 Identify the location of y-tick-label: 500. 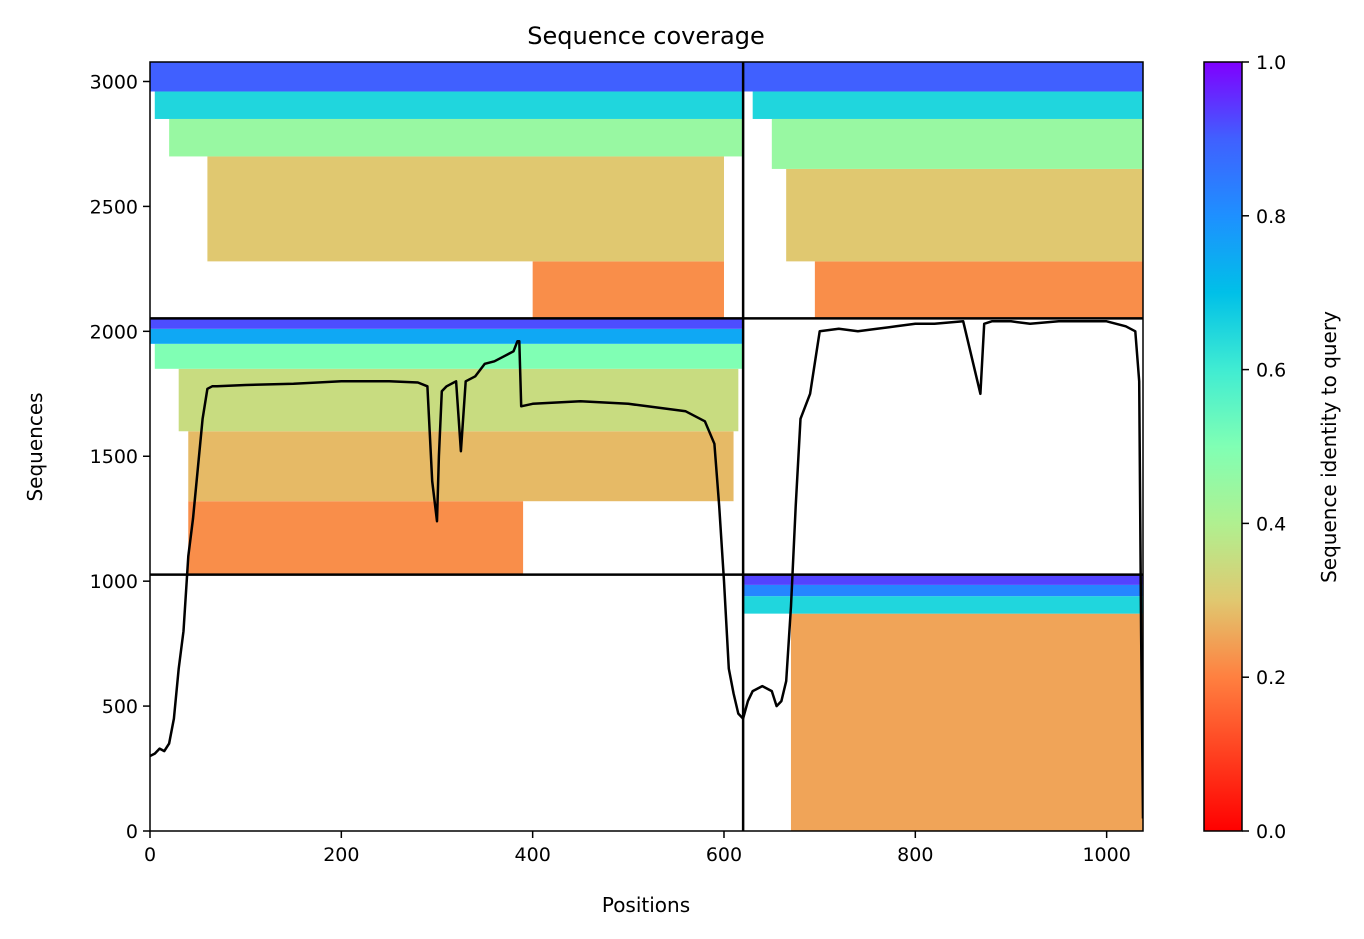
(120, 707).